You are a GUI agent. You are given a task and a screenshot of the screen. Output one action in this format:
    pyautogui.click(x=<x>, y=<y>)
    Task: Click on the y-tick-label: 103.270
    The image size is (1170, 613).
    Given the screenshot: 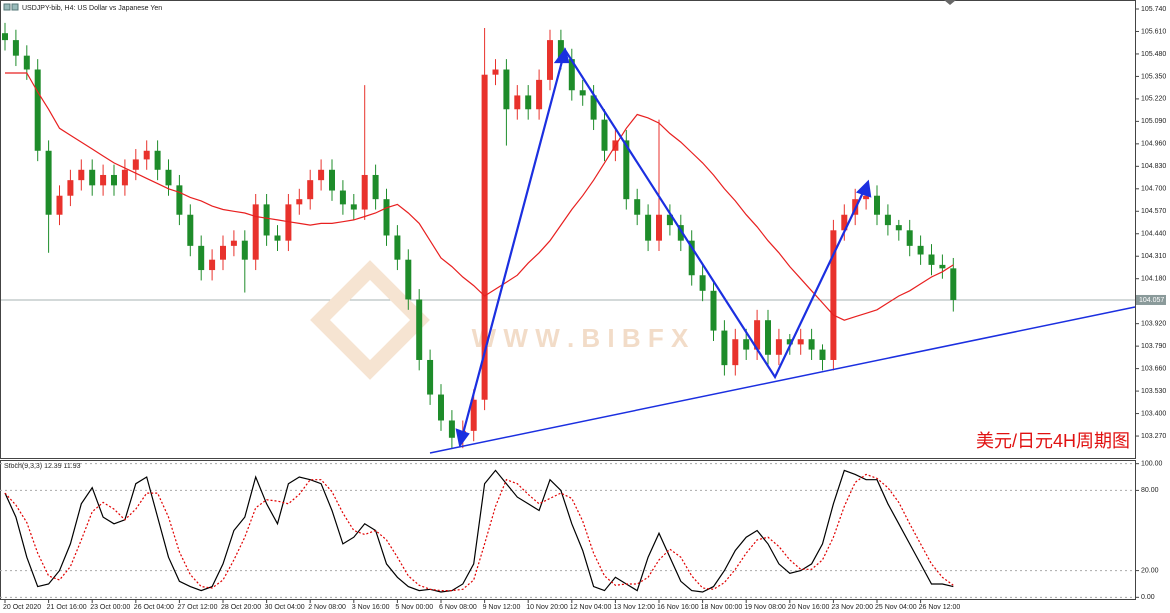 What is the action you would take?
    pyautogui.click(x=1153, y=436)
    